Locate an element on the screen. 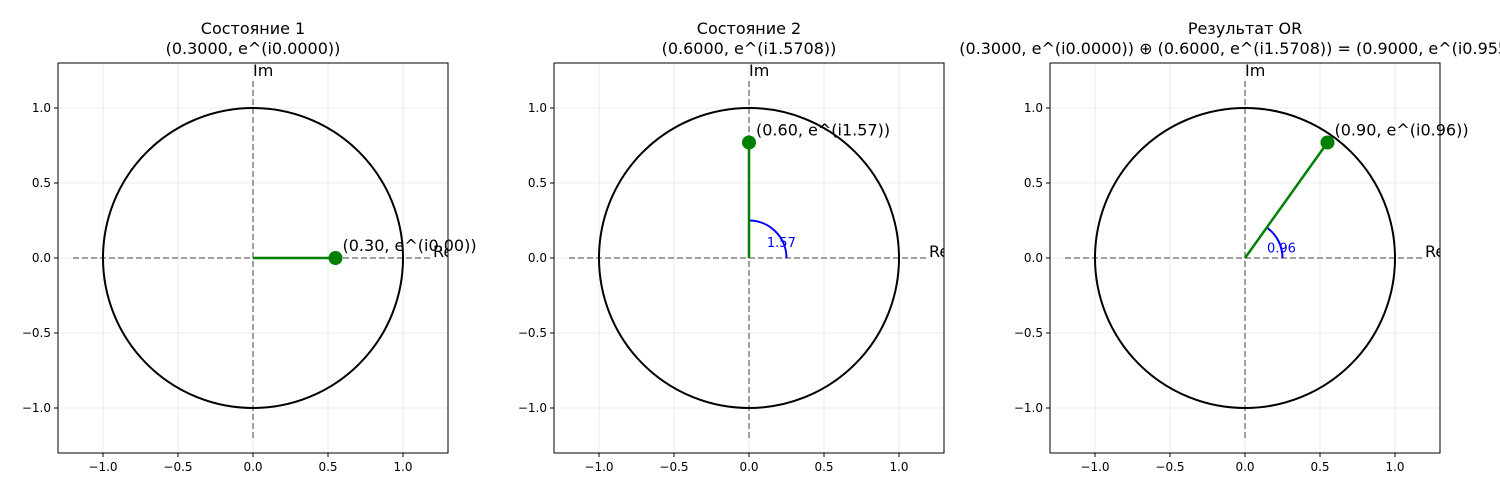 This screenshot has height=500, width=1500. chart-title: Результат OR is located at coordinates (1245, 28).